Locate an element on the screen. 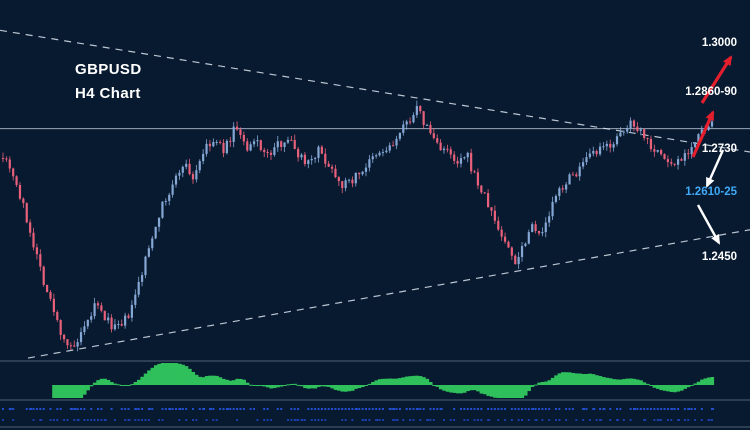 The image size is (750, 430). level-label-1-2730: 1.2730 is located at coordinates (719, 148).